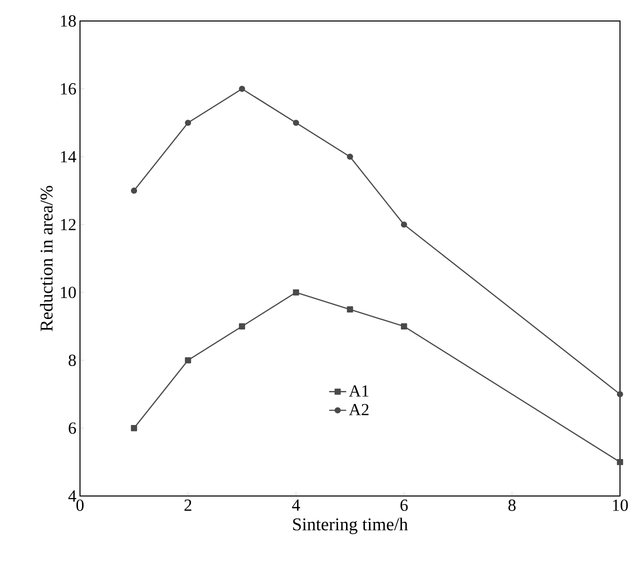  What do you see at coordinates (68, 224) in the screenshot?
I see `y-tick-label: 12` at bounding box center [68, 224].